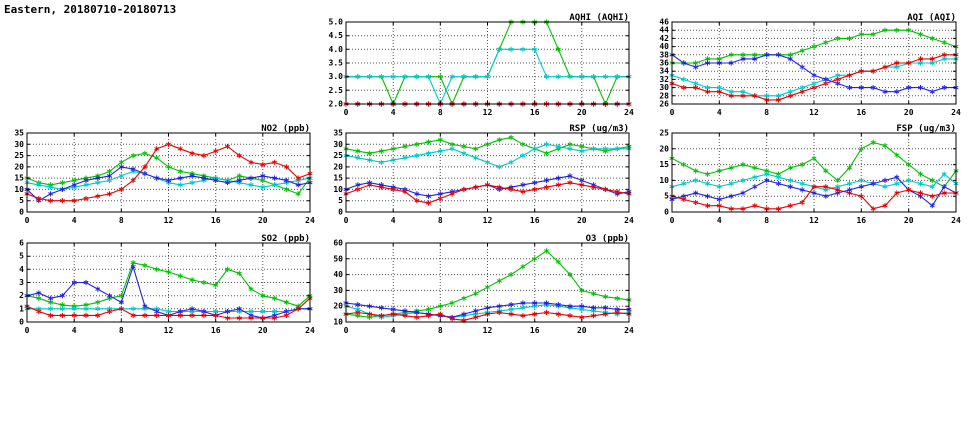  What do you see at coordinates (336, 22) in the screenshot?
I see `y-tick-label: 5.0` at bounding box center [336, 22].